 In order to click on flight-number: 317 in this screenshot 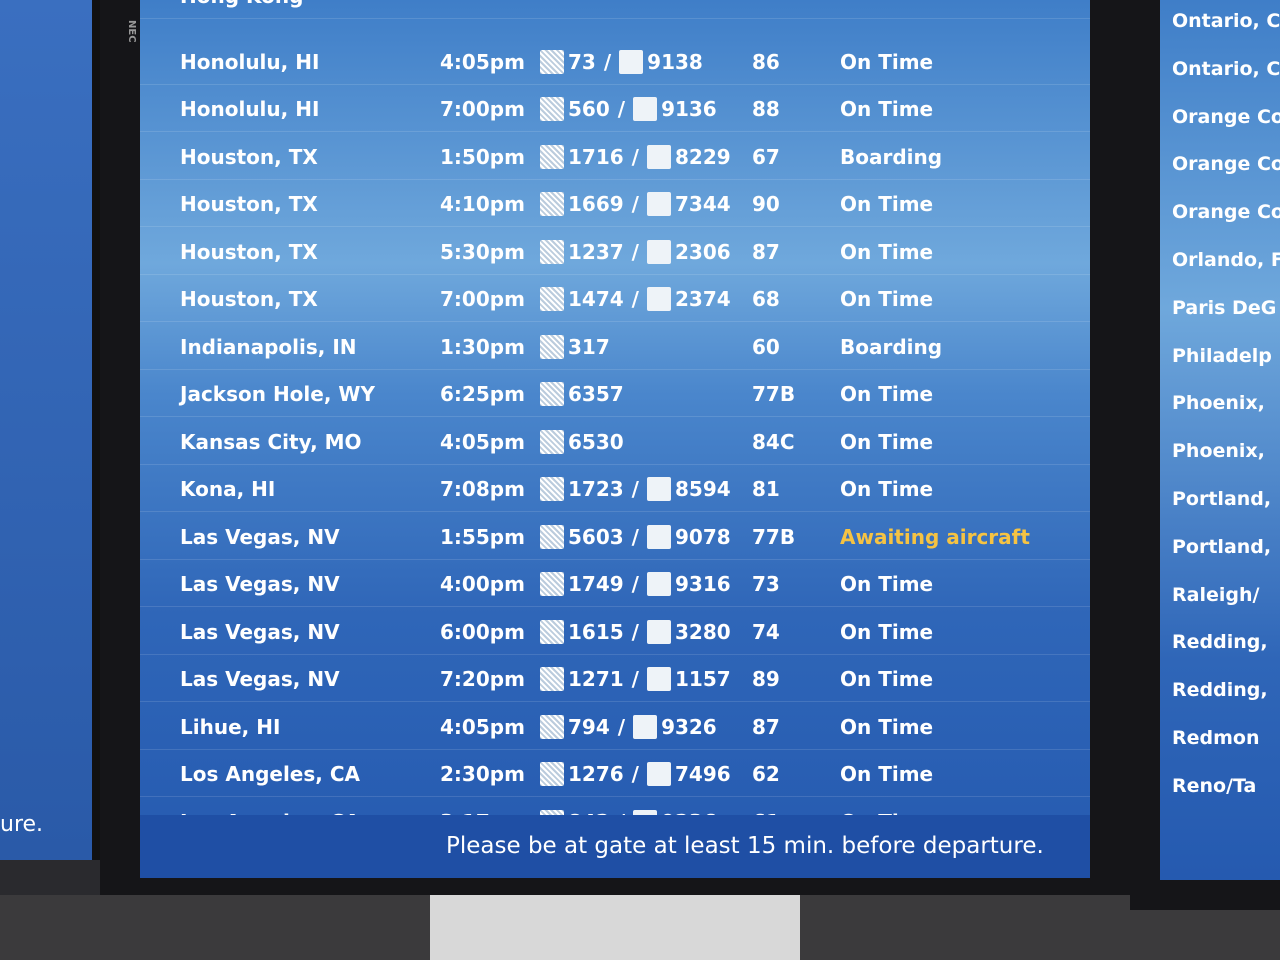, I will do `click(589, 346)`.